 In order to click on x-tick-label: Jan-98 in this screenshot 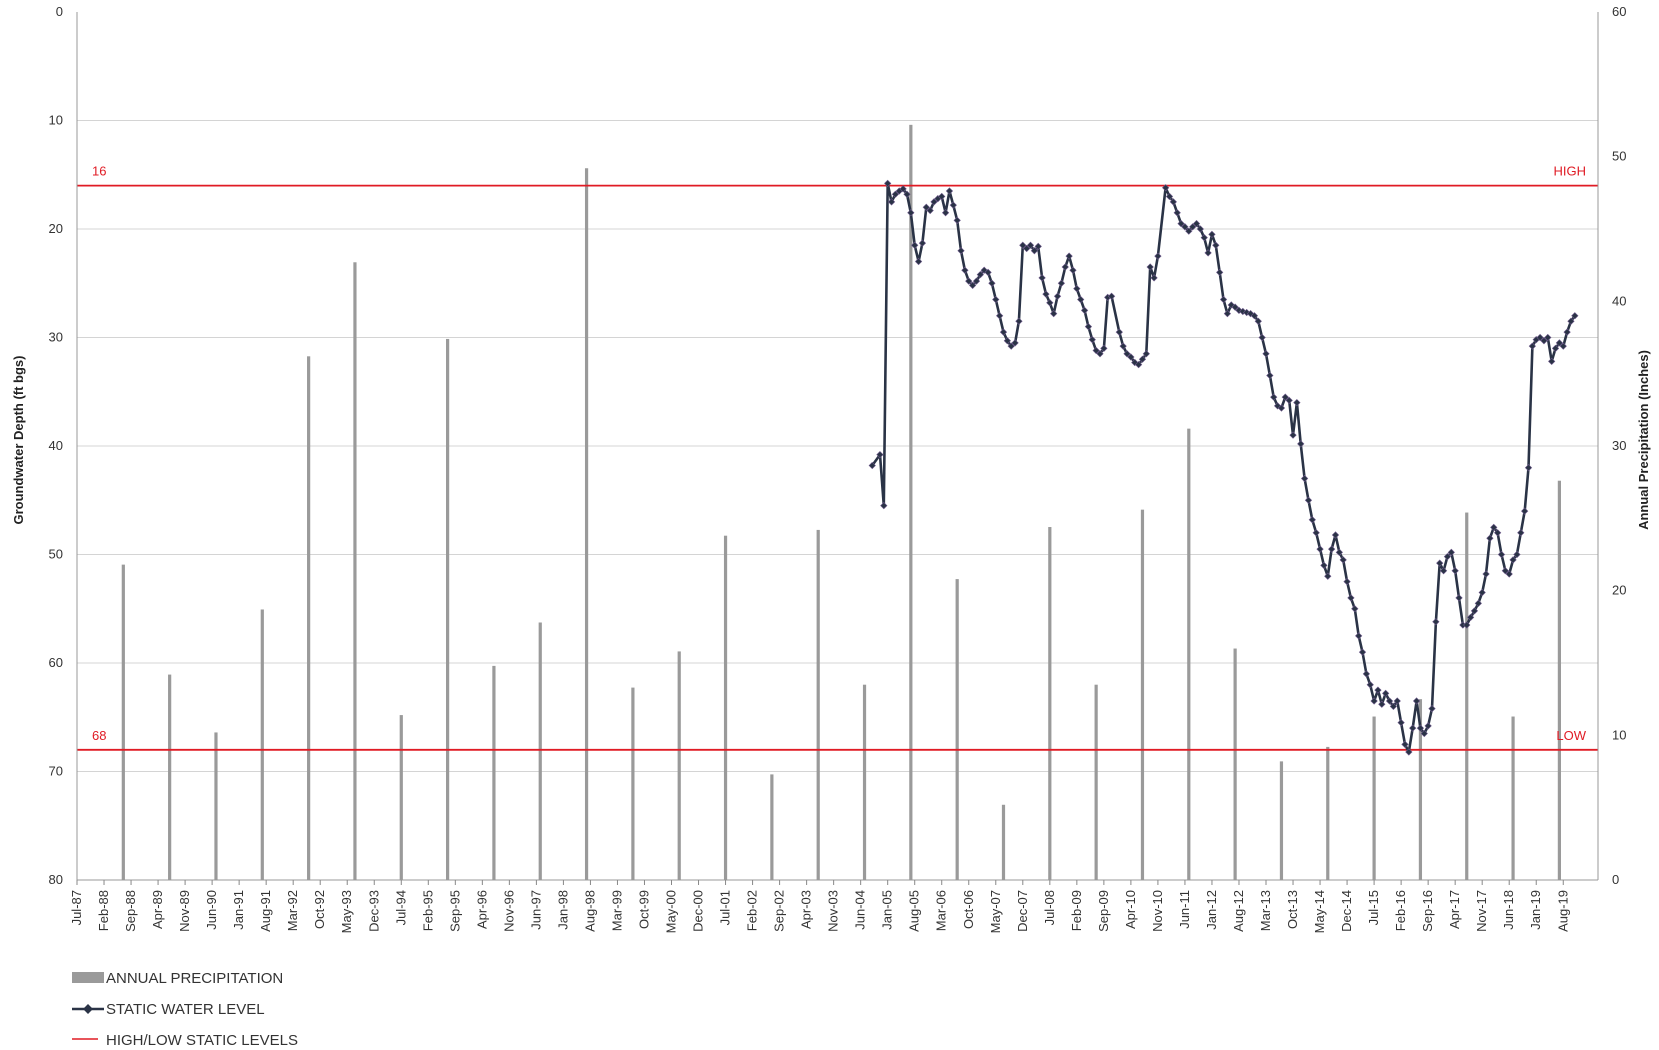, I will do `click(562, 910)`.